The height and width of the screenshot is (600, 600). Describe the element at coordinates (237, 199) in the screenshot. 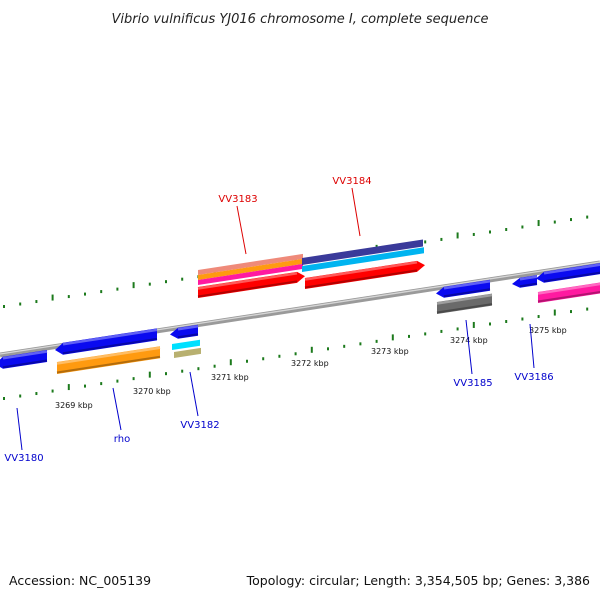

I see `gene-label: VV3183` at that location.